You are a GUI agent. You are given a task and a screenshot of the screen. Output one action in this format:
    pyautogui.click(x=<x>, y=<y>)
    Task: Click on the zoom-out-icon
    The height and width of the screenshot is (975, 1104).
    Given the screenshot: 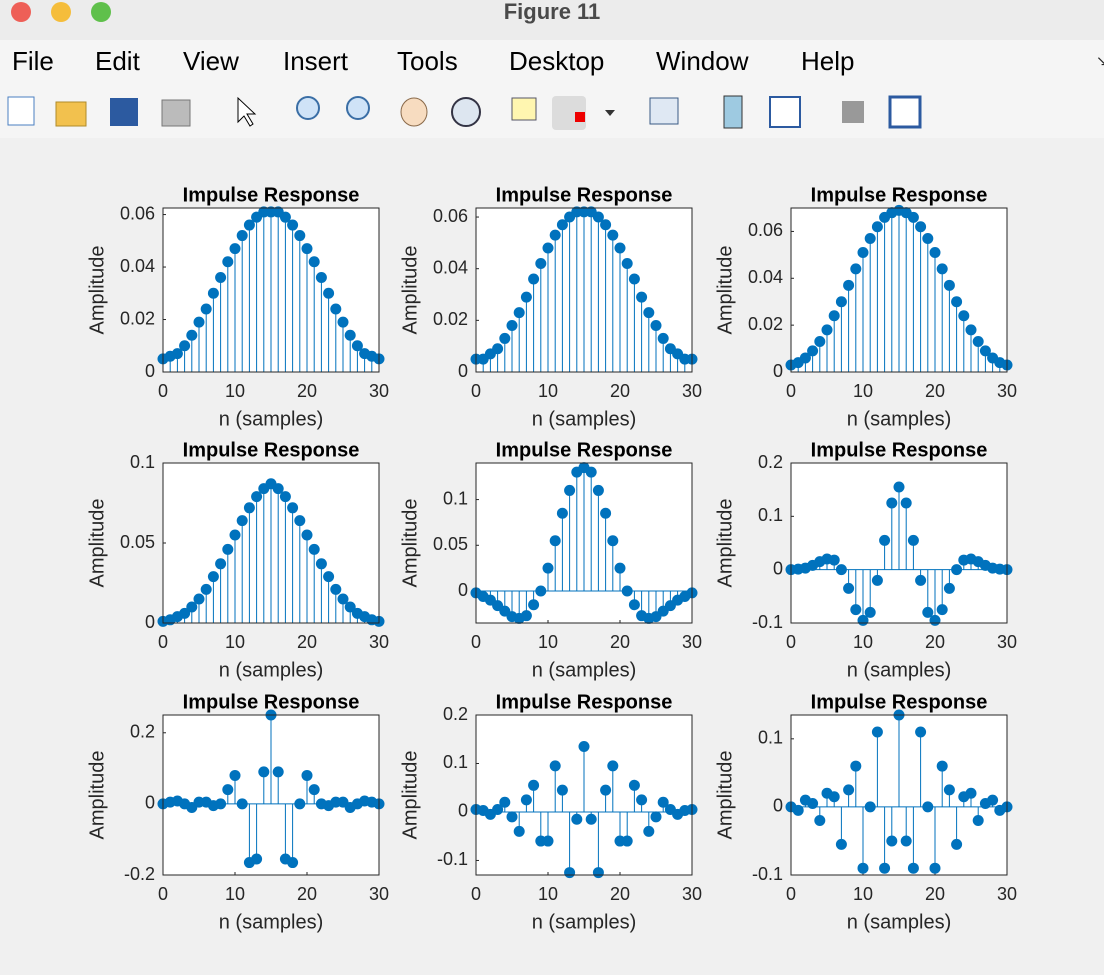 What is the action you would take?
    pyautogui.click(x=358, y=108)
    